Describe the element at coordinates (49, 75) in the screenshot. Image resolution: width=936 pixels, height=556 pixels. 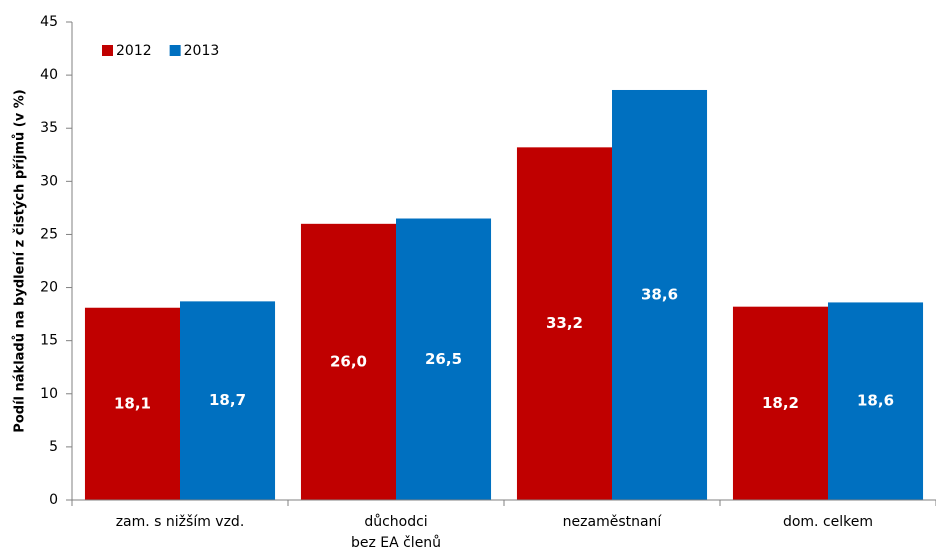
I see `y-tick-label: 40` at that location.